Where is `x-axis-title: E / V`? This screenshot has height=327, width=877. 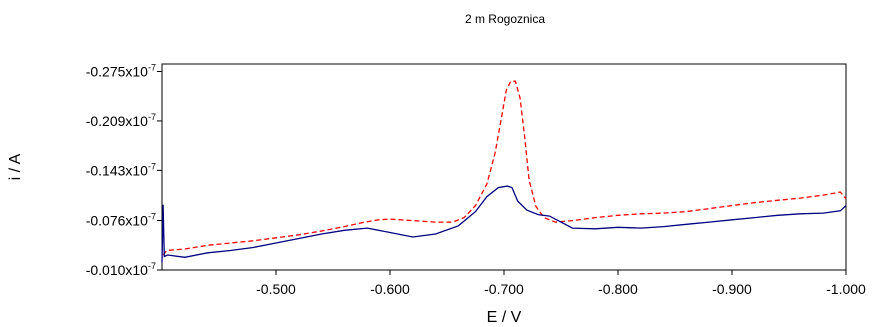
x-axis-title: E / V is located at coordinates (504, 317).